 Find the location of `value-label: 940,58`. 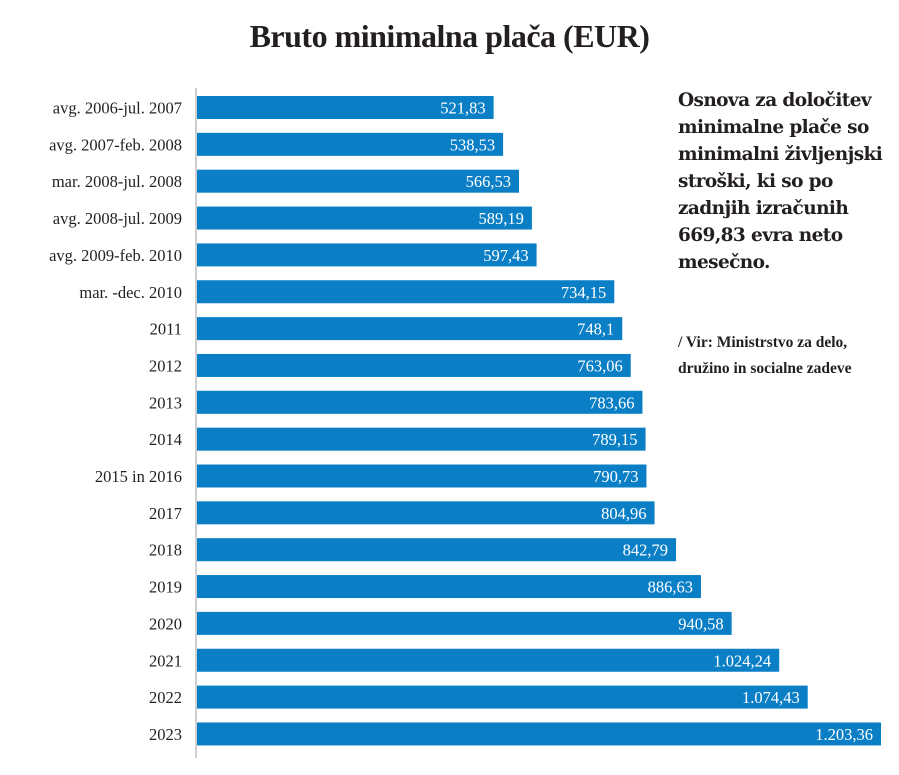

value-label: 940,58 is located at coordinates (700, 623).